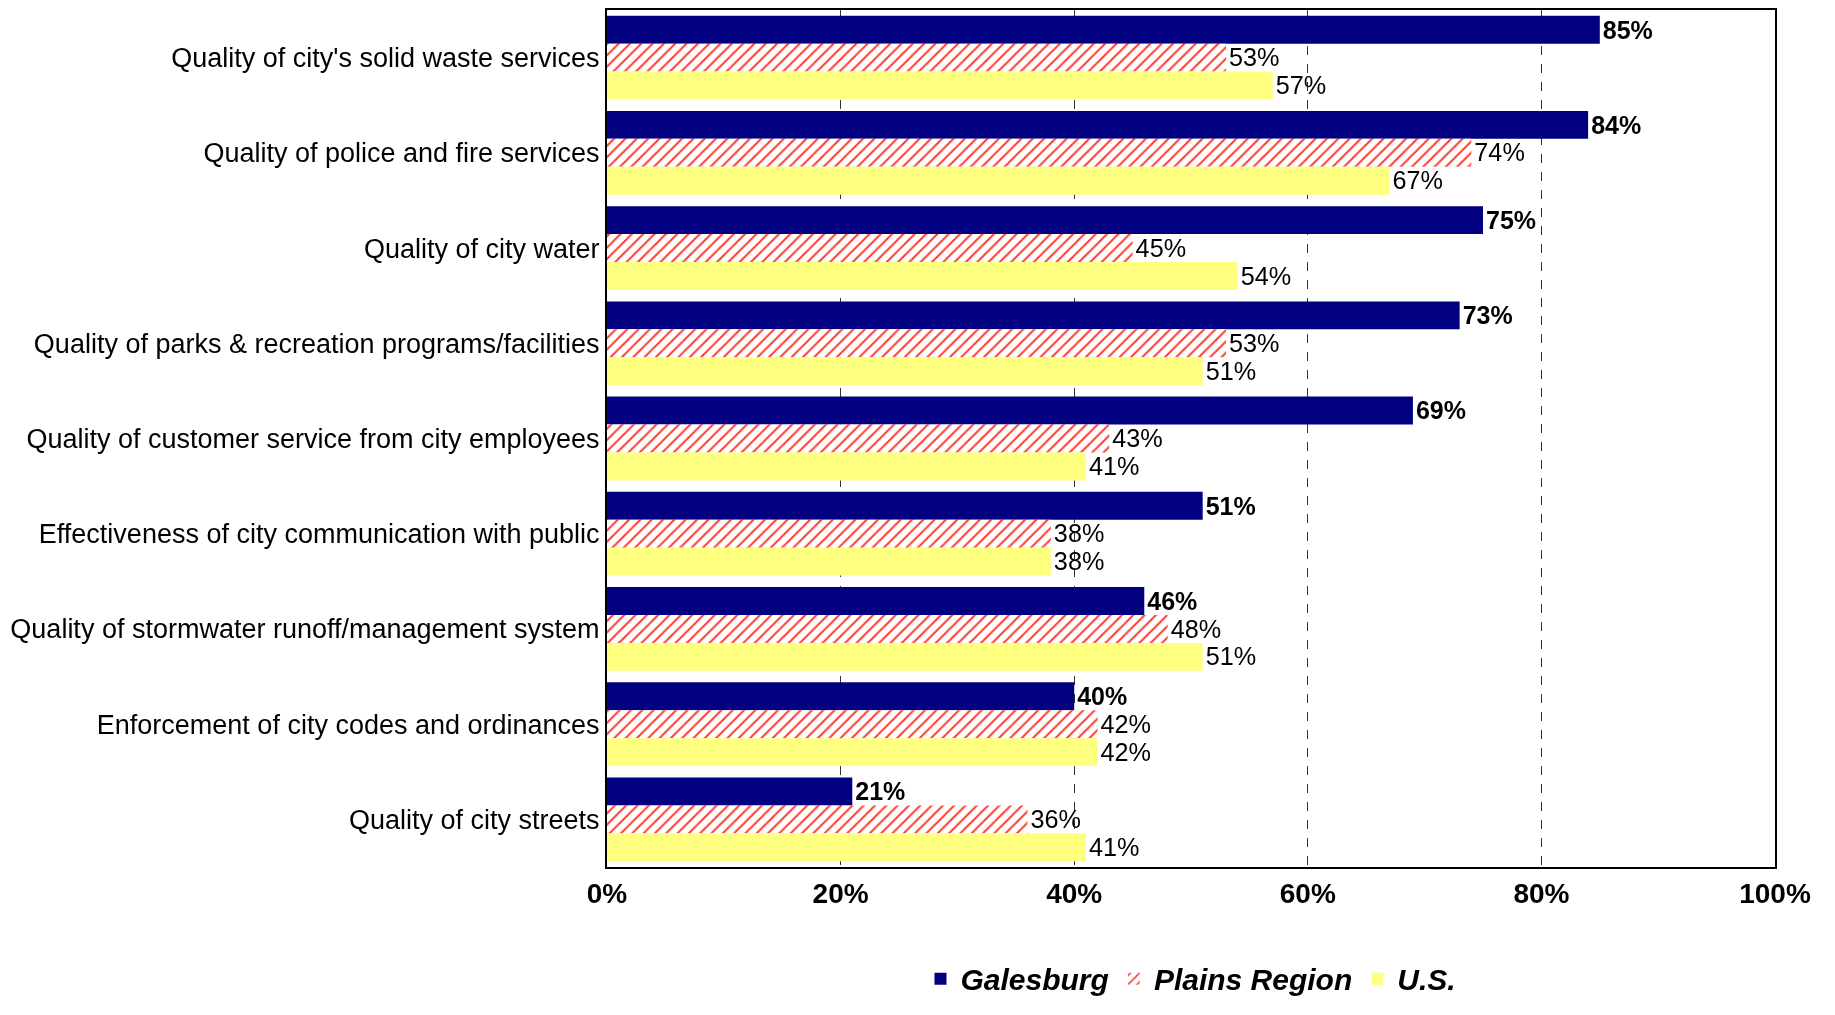 The image size is (1835, 1015). Describe the element at coordinates (607, 893) in the screenshot. I see `x-tick-label: 0%` at that location.